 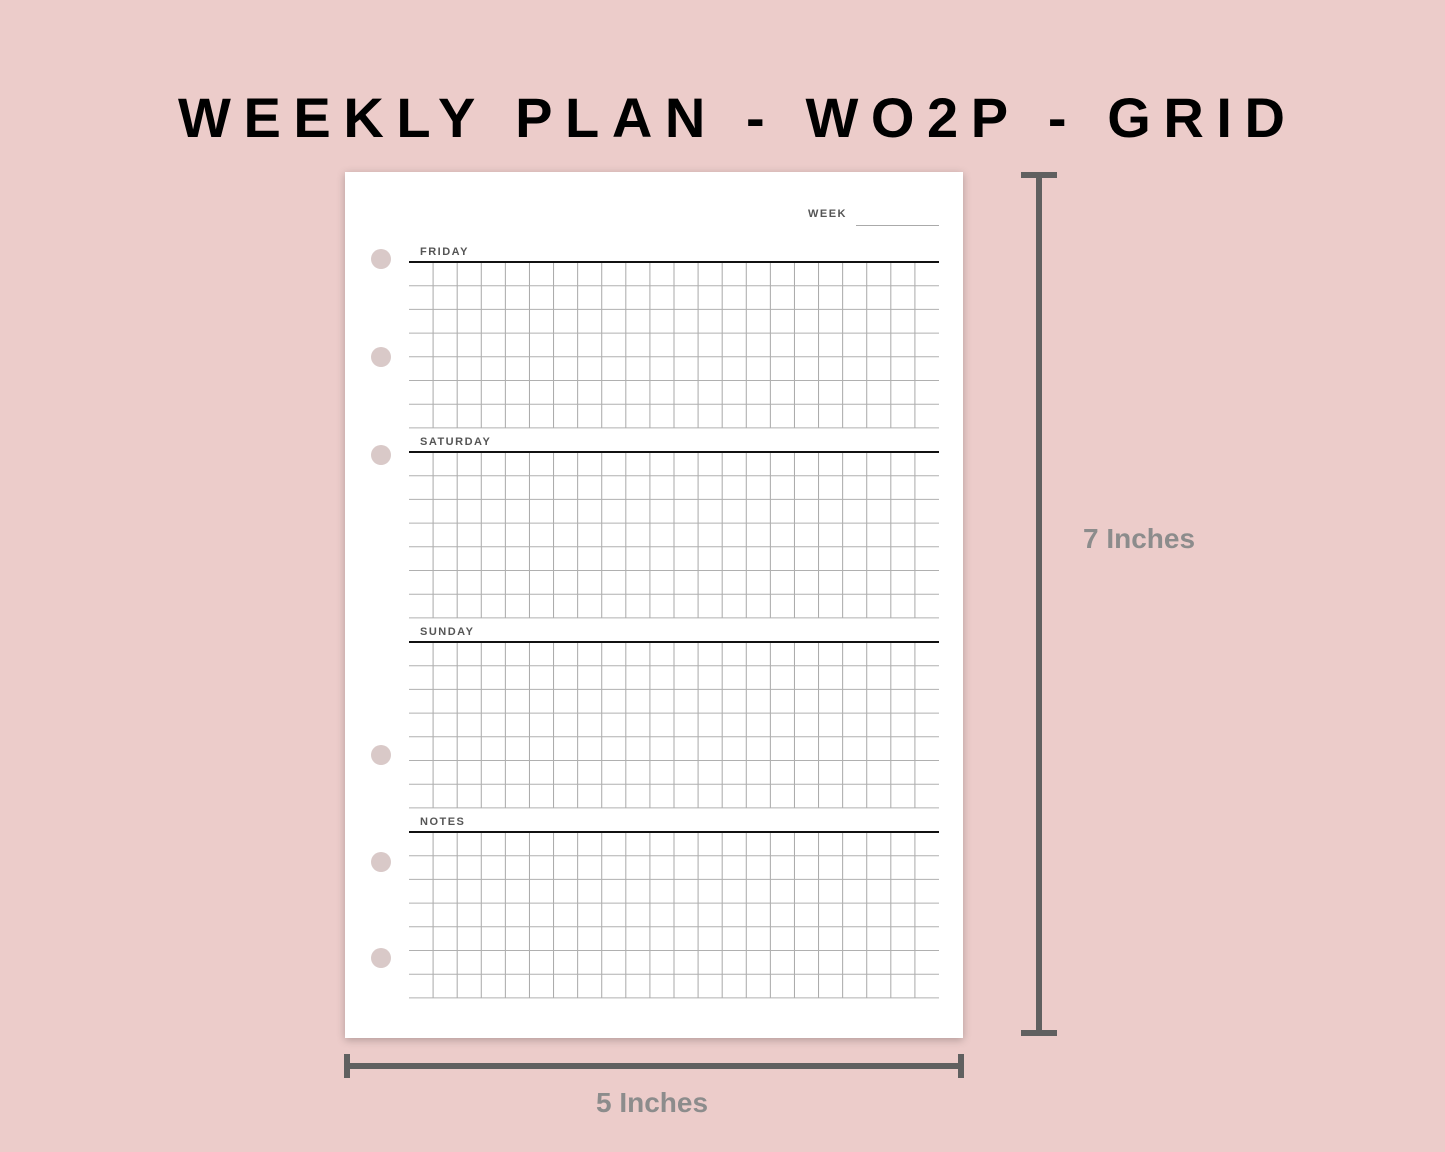 What do you see at coordinates (897, 225) in the screenshot?
I see `week-input-line` at bounding box center [897, 225].